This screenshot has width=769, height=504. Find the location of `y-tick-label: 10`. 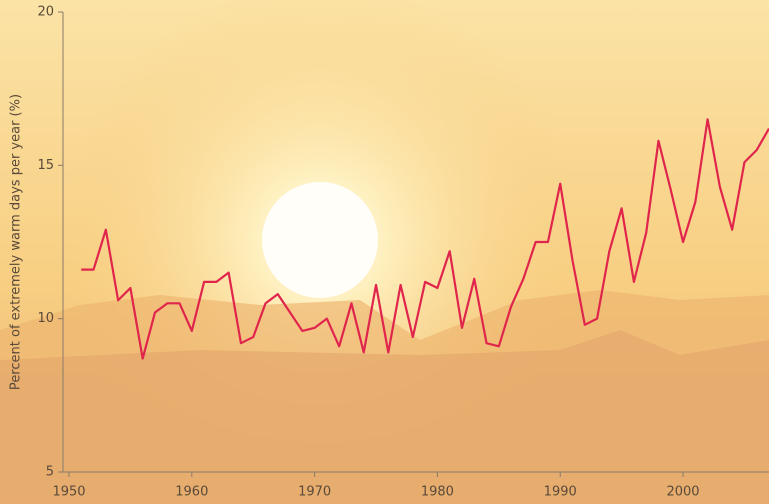

y-tick-label: 10 is located at coordinates (45, 318).